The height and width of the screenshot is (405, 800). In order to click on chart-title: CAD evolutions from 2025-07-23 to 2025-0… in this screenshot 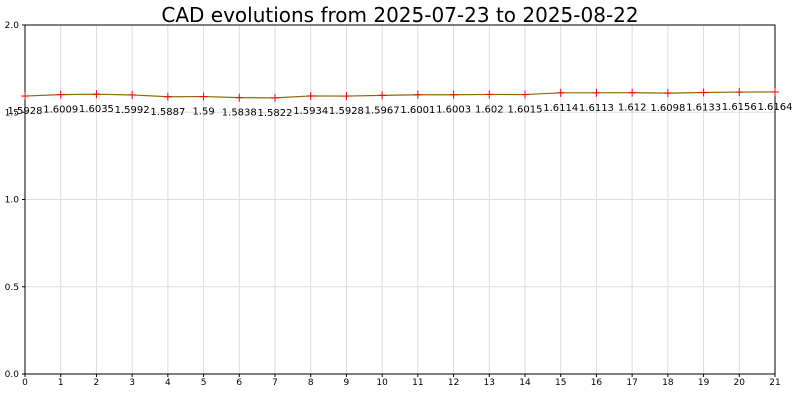, I will do `click(399, 15)`.